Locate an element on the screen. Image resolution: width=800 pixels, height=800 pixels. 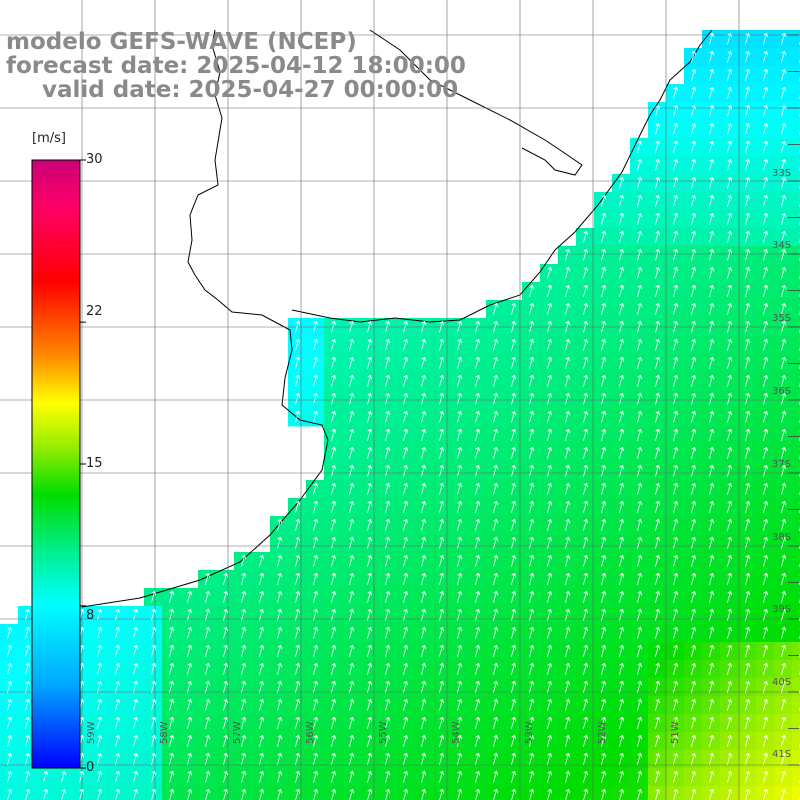
colorbar-tick-label: 22 is located at coordinates (94, 311).